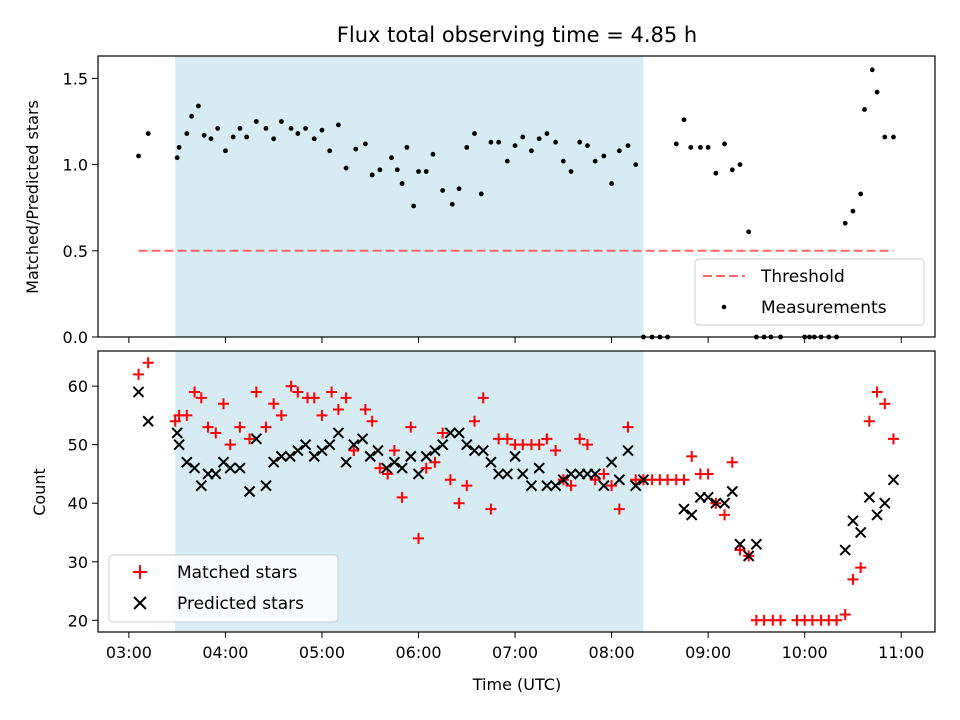  What do you see at coordinates (708, 652) in the screenshot?
I see `x-tick-label: 09:00` at bounding box center [708, 652].